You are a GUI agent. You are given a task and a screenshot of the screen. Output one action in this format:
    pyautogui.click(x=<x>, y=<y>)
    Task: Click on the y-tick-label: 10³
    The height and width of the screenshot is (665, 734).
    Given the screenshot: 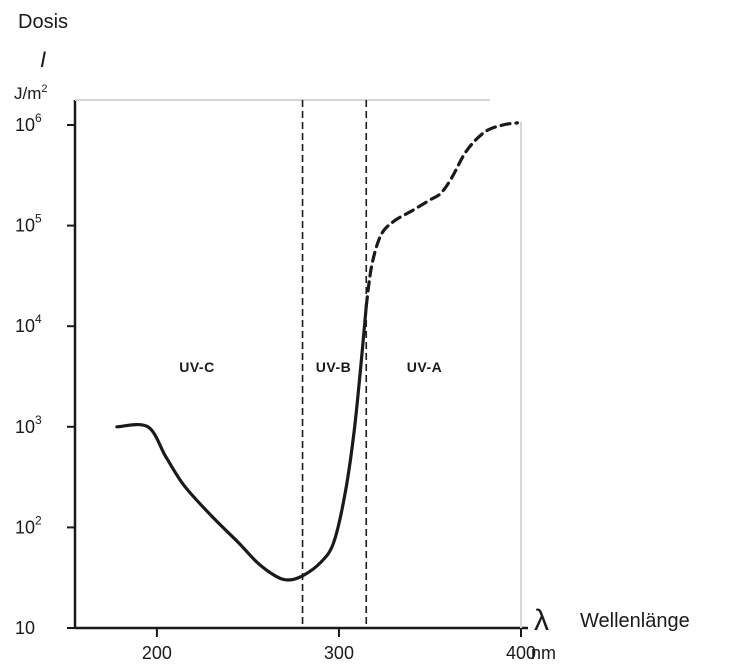 What is the action you would take?
    pyautogui.click(x=28, y=425)
    